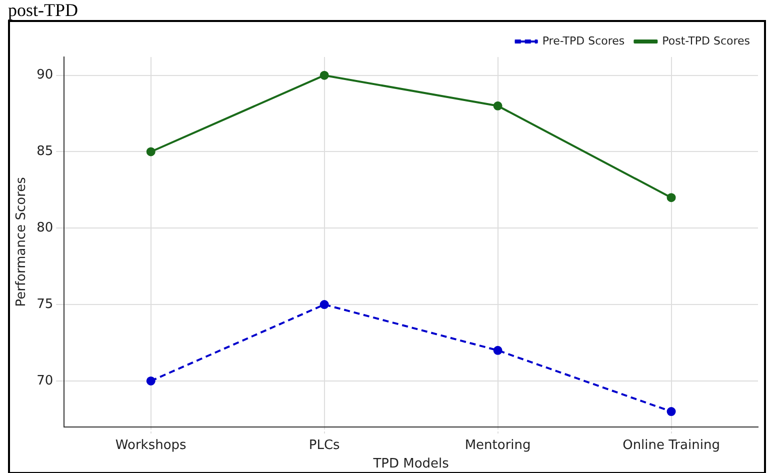 The image size is (774, 473). I want to click on y-tick-label: 80, so click(45, 228).